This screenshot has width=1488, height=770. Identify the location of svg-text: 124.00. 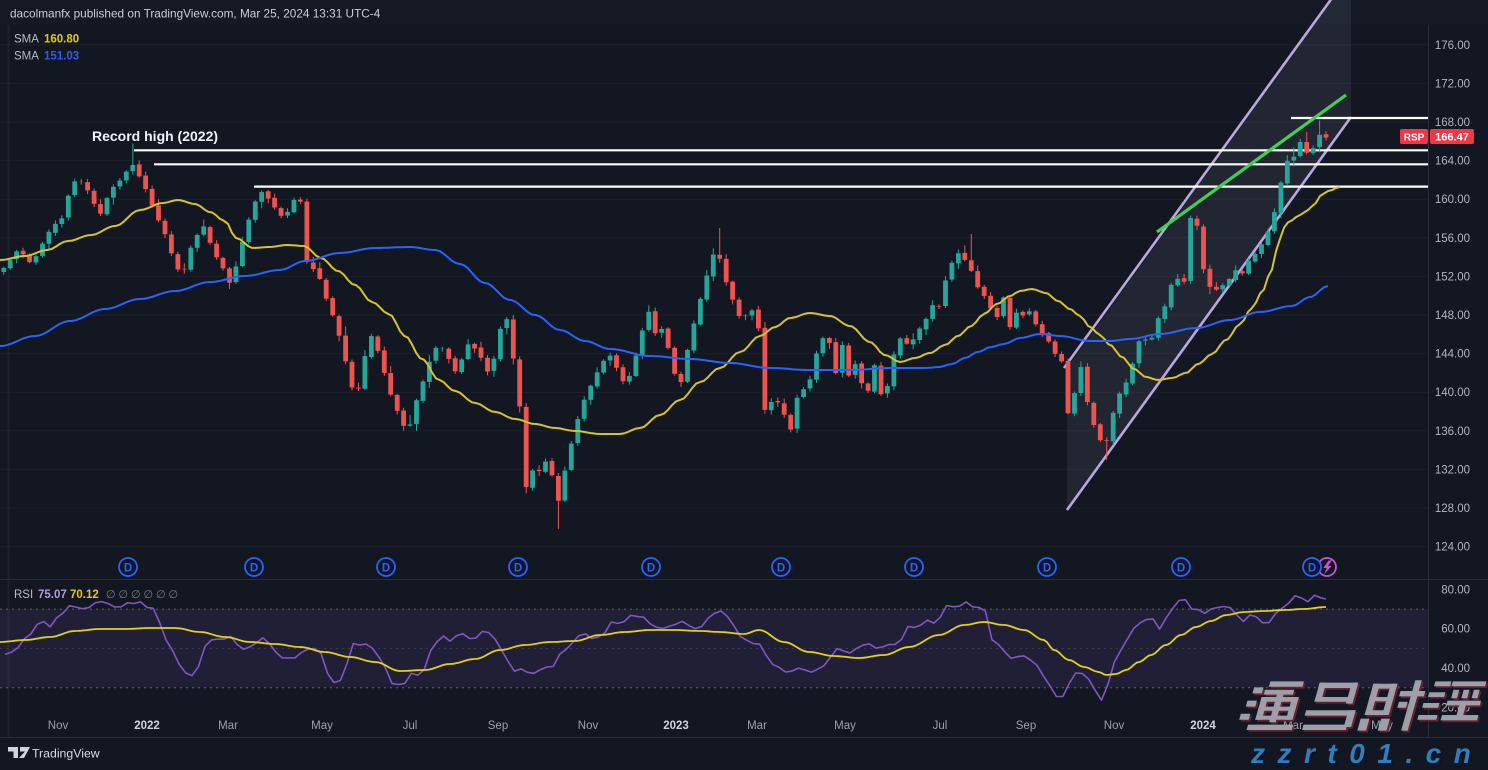
(1452, 548).